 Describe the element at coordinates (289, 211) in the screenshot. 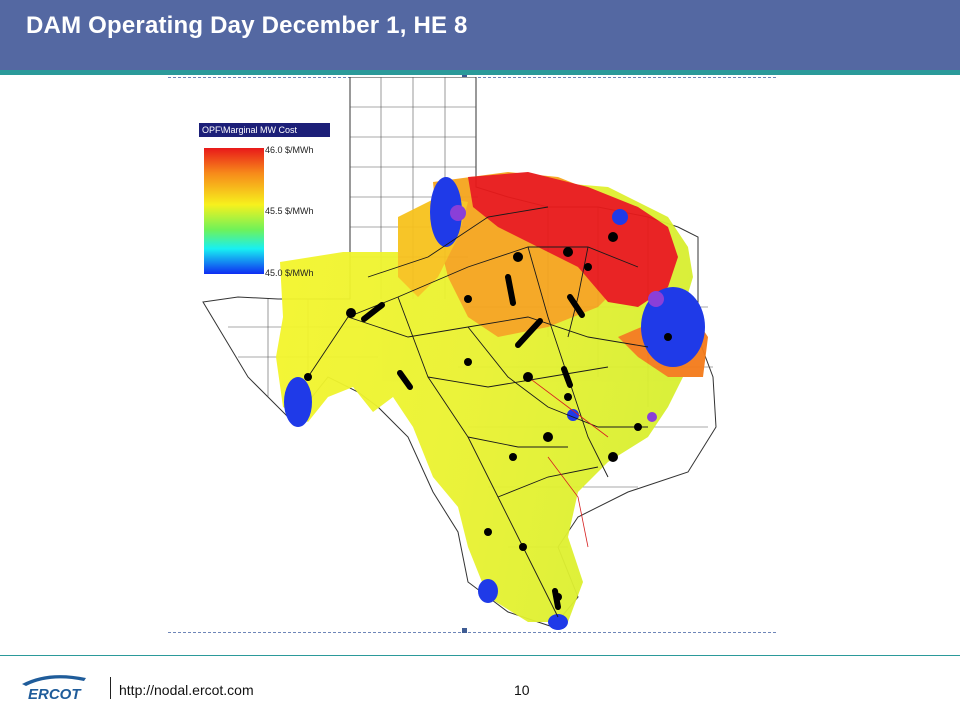

I see `legend-mid-label: 45.5 $/MWh` at that location.